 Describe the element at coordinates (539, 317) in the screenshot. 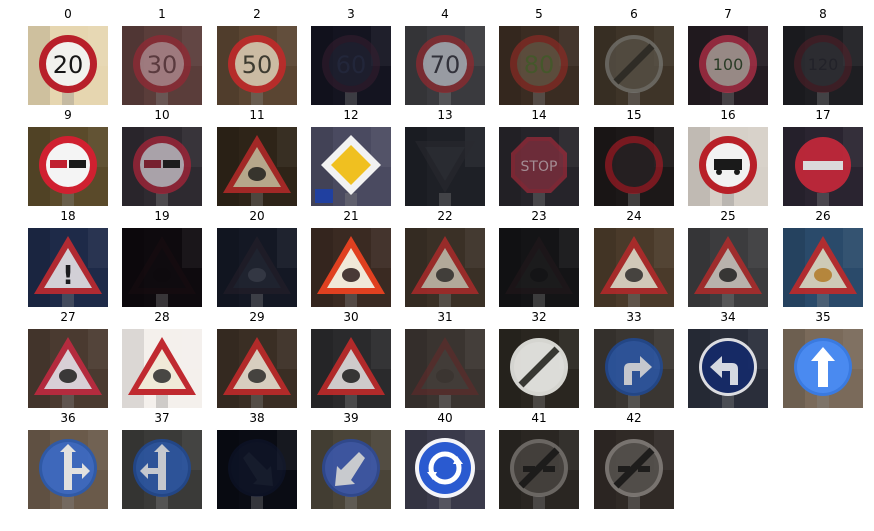

I see `class-id-label: 32` at that location.